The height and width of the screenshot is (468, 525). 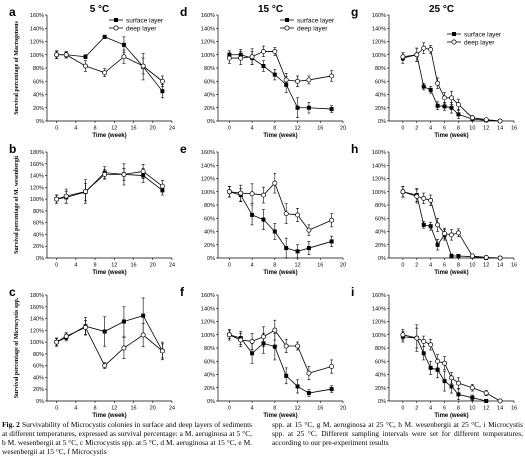 What do you see at coordinates (17, 347) in the screenshot?
I see `y-axis-label: Survival percentage of Microcystis spp.` at bounding box center [17, 347].